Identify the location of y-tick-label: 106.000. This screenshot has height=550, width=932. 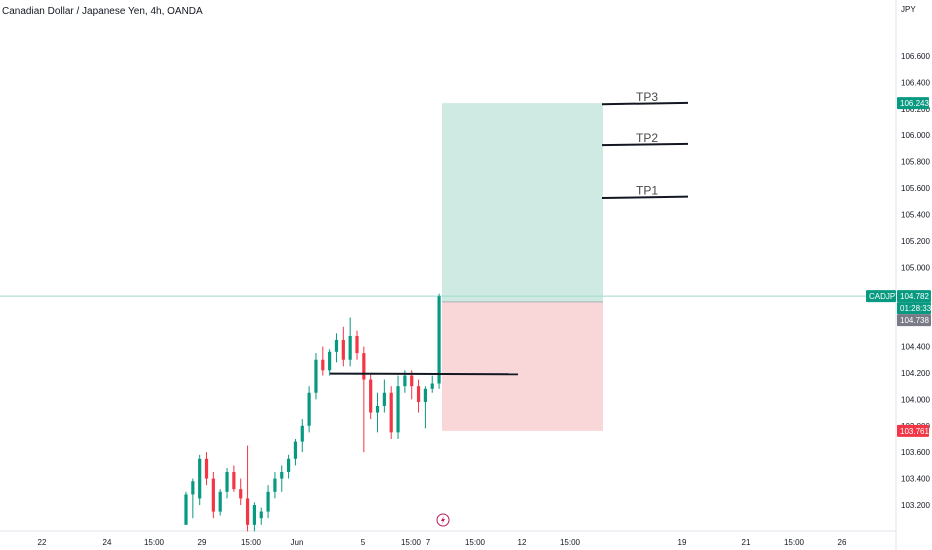
(915, 135).